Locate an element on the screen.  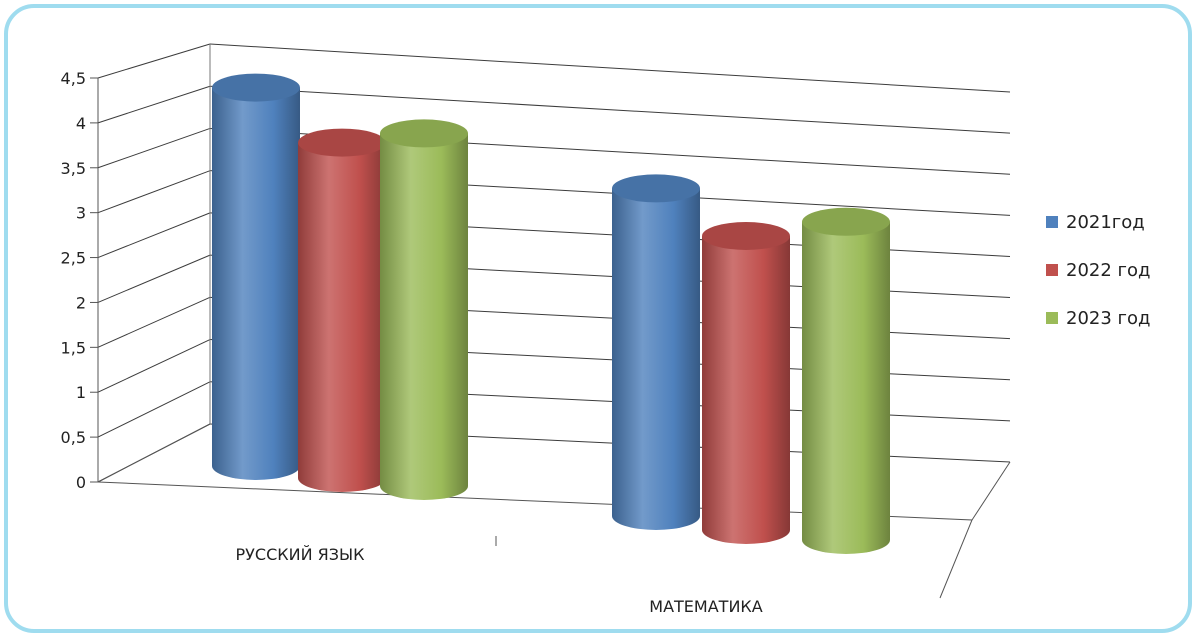
y-tick-label: 3,5 is located at coordinates (73, 168).